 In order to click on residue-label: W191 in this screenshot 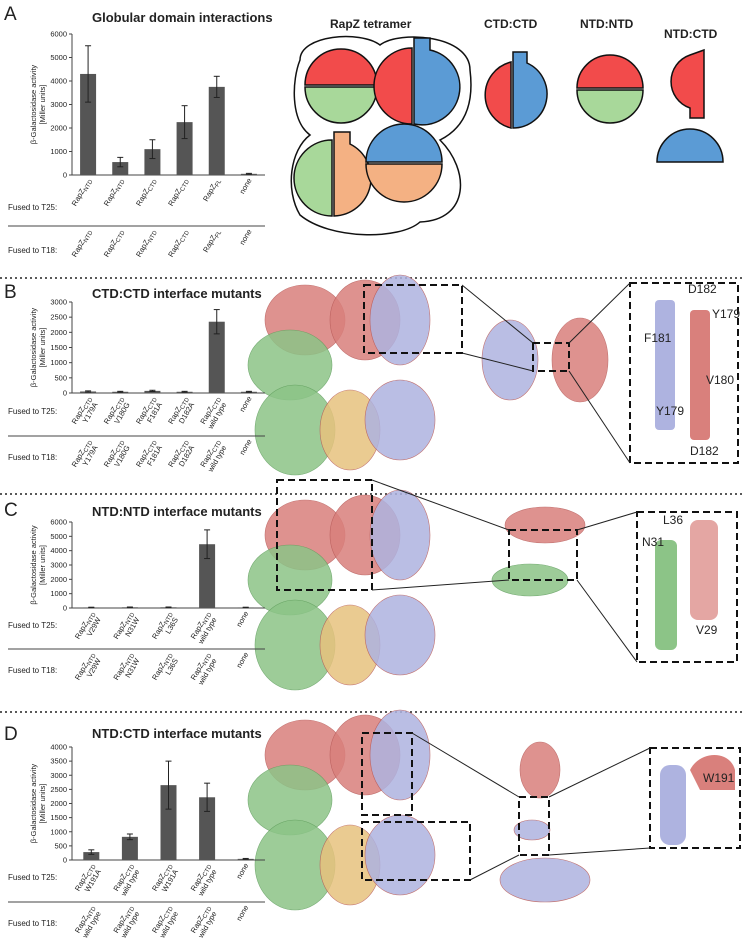, I will do `click(719, 778)`.